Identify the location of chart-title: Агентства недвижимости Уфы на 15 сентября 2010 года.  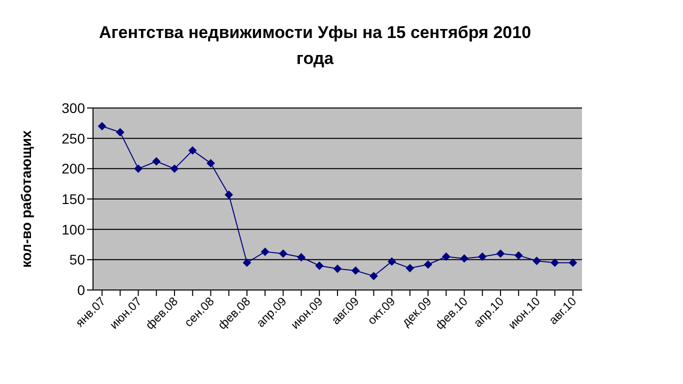
(315, 46).